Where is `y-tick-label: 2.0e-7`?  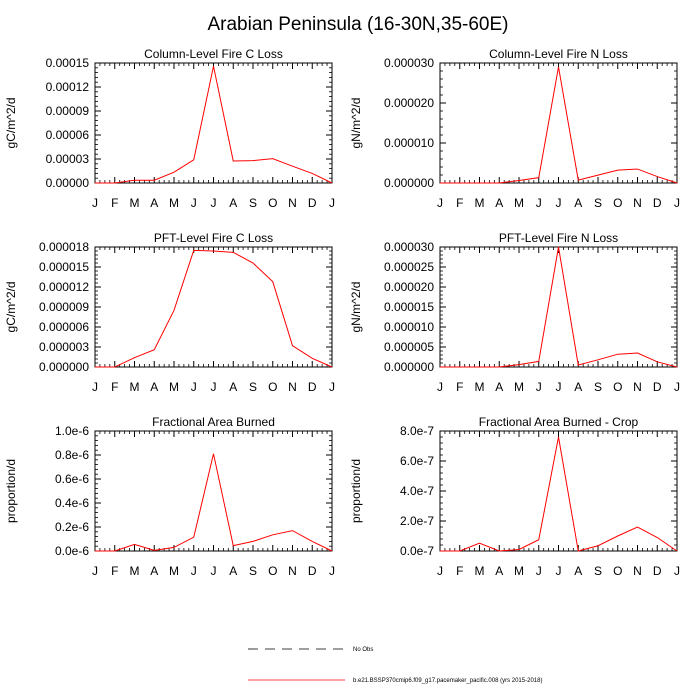
y-tick-label: 2.0e-7 is located at coordinates (417, 521).